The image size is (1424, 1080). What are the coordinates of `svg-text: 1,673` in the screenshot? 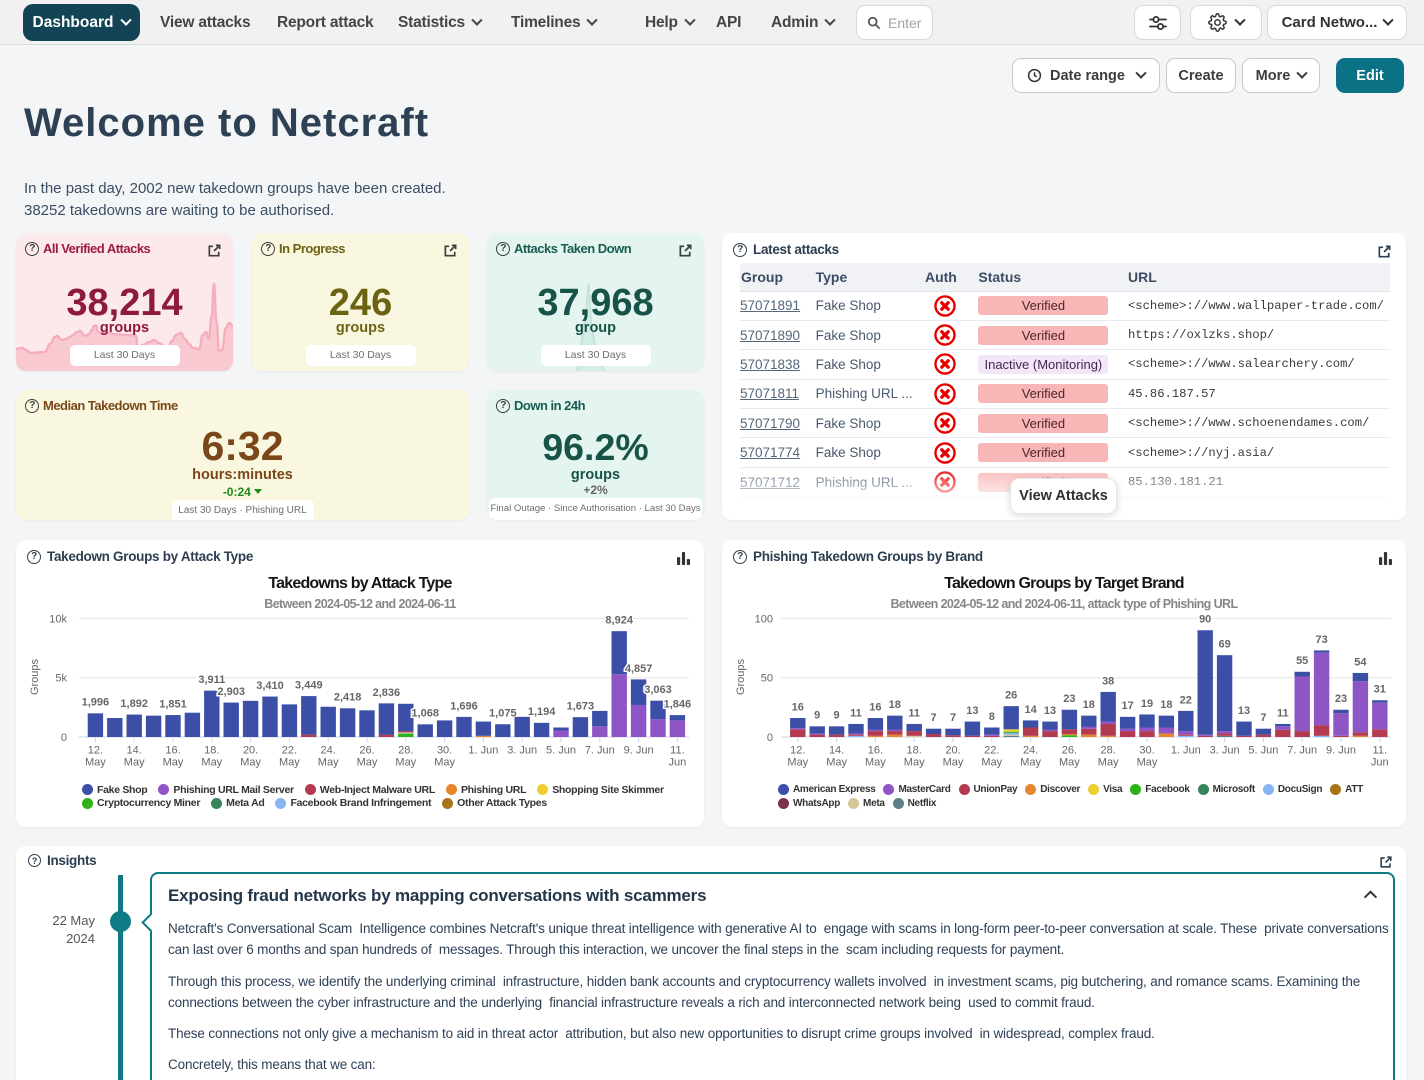 It's located at (581, 707).